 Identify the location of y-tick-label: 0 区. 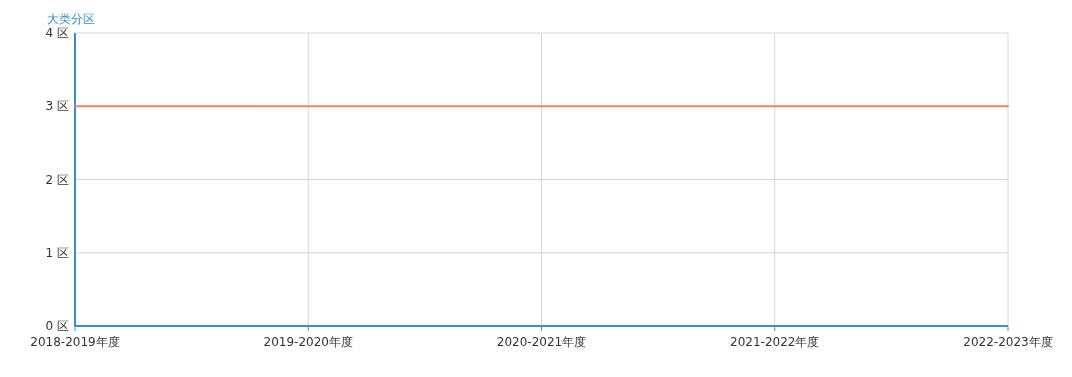
(57, 326).